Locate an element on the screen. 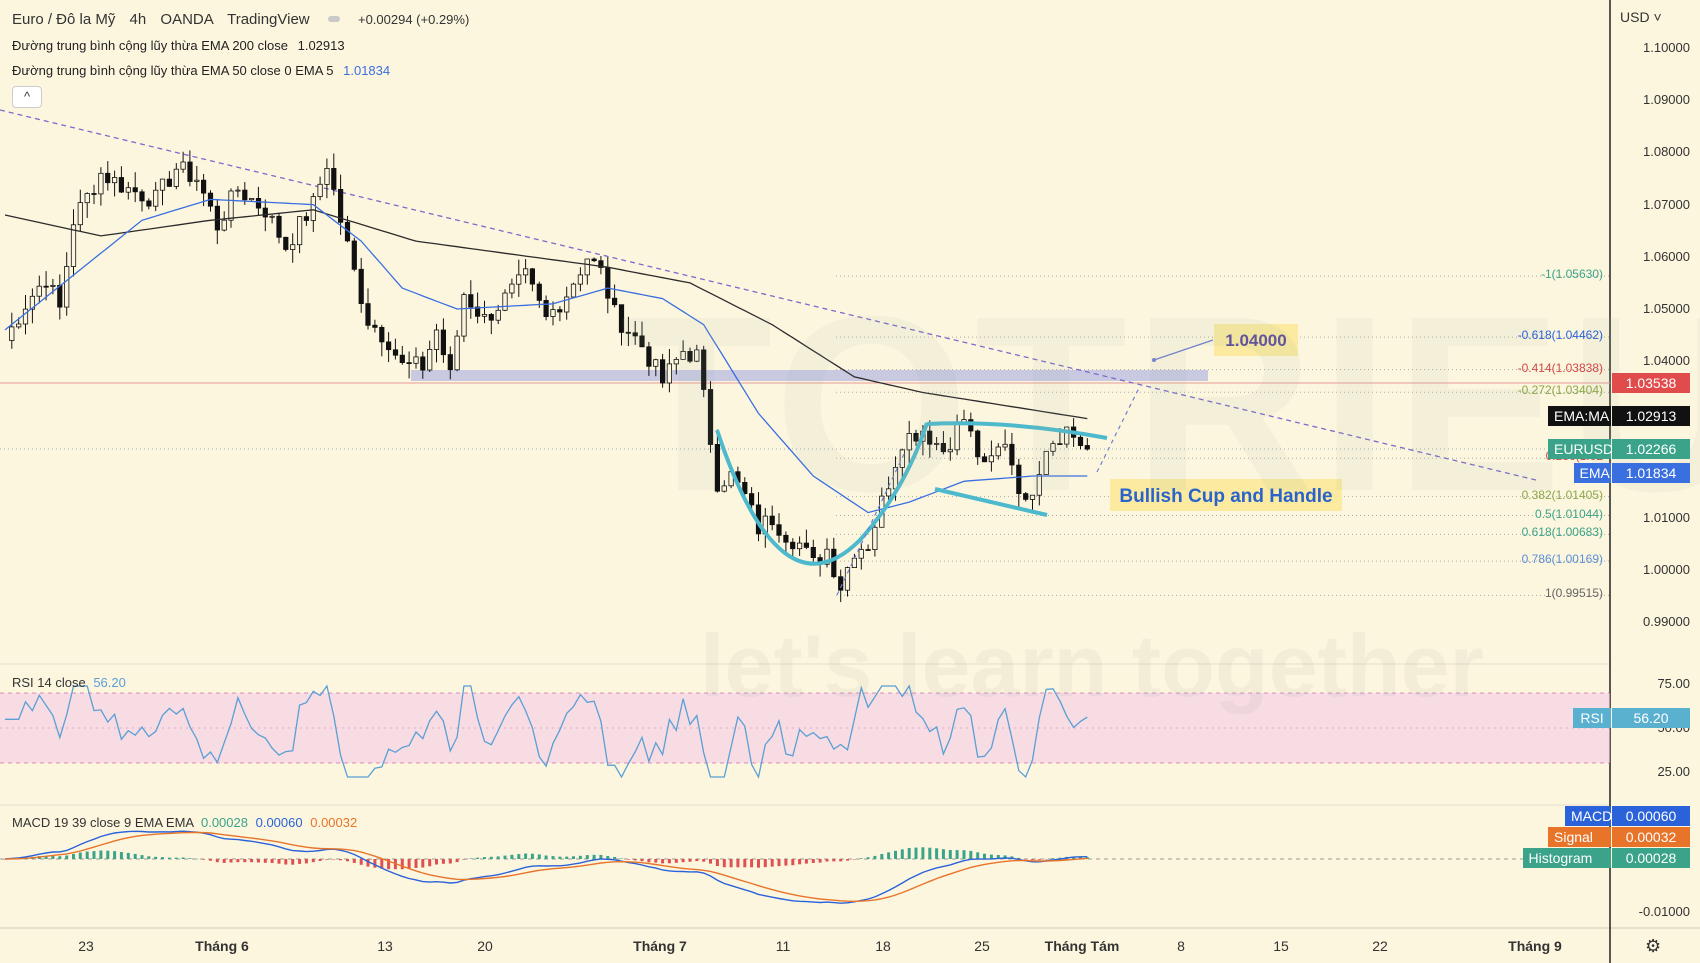  price-axis-label: 1.05000 is located at coordinates (1666, 308).